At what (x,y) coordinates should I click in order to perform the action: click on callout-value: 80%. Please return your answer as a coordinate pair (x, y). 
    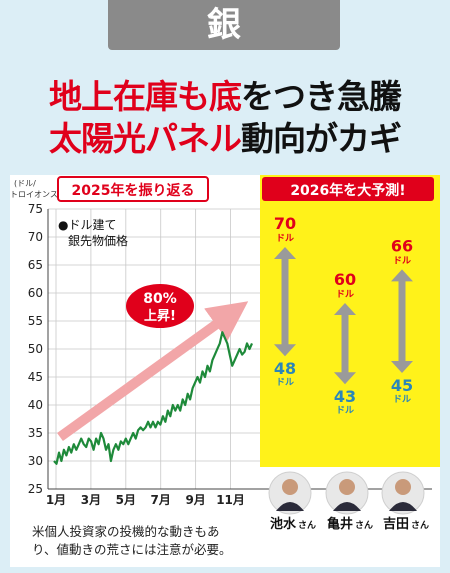
    Looking at the image, I should click on (160, 299).